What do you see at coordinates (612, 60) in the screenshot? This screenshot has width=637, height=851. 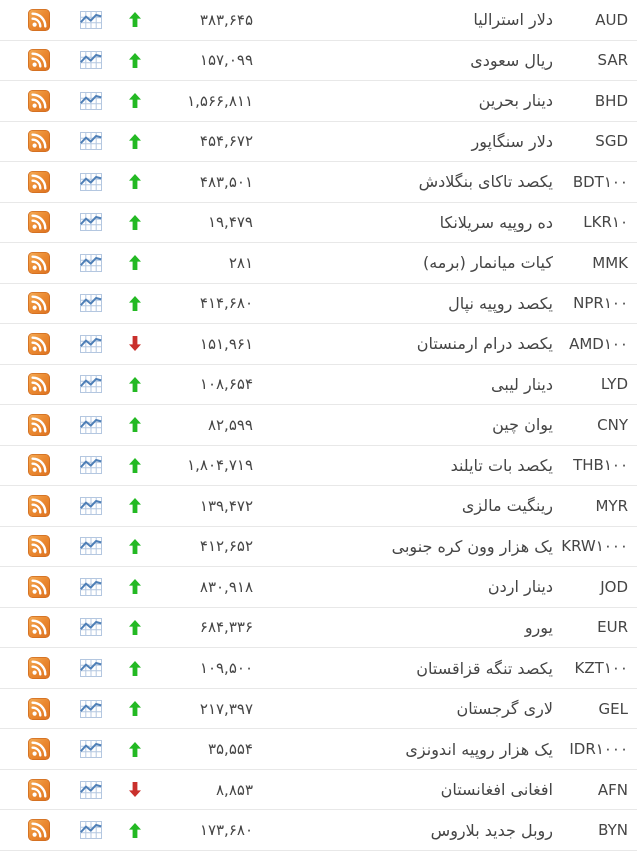 I see `currency-code: SAR` at bounding box center [612, 60].